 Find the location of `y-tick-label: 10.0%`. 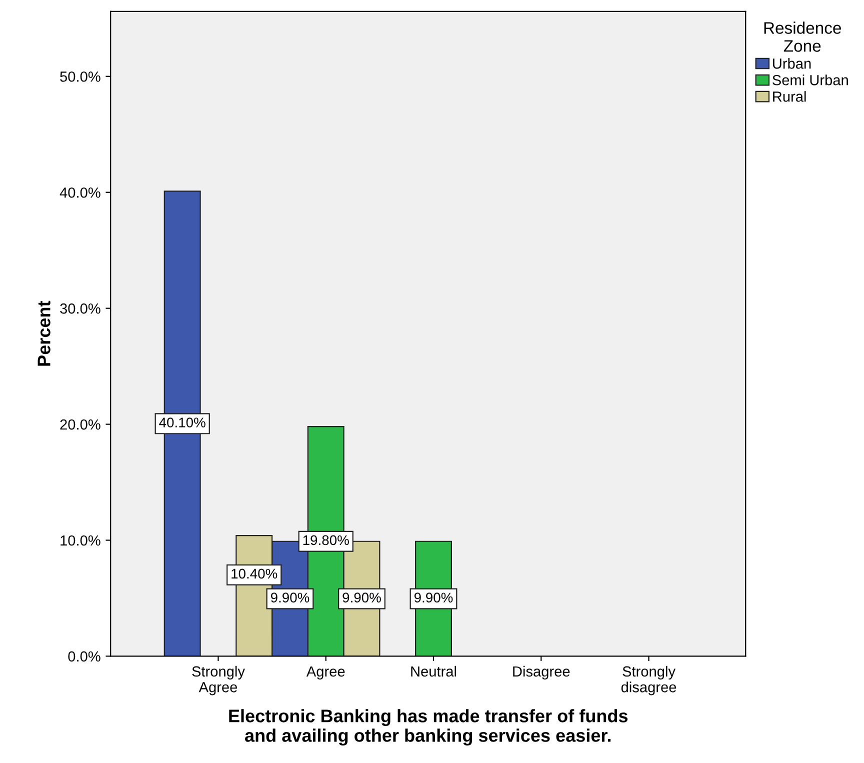

y-tick-label: 10.0% is located at coordinates (80, 540).